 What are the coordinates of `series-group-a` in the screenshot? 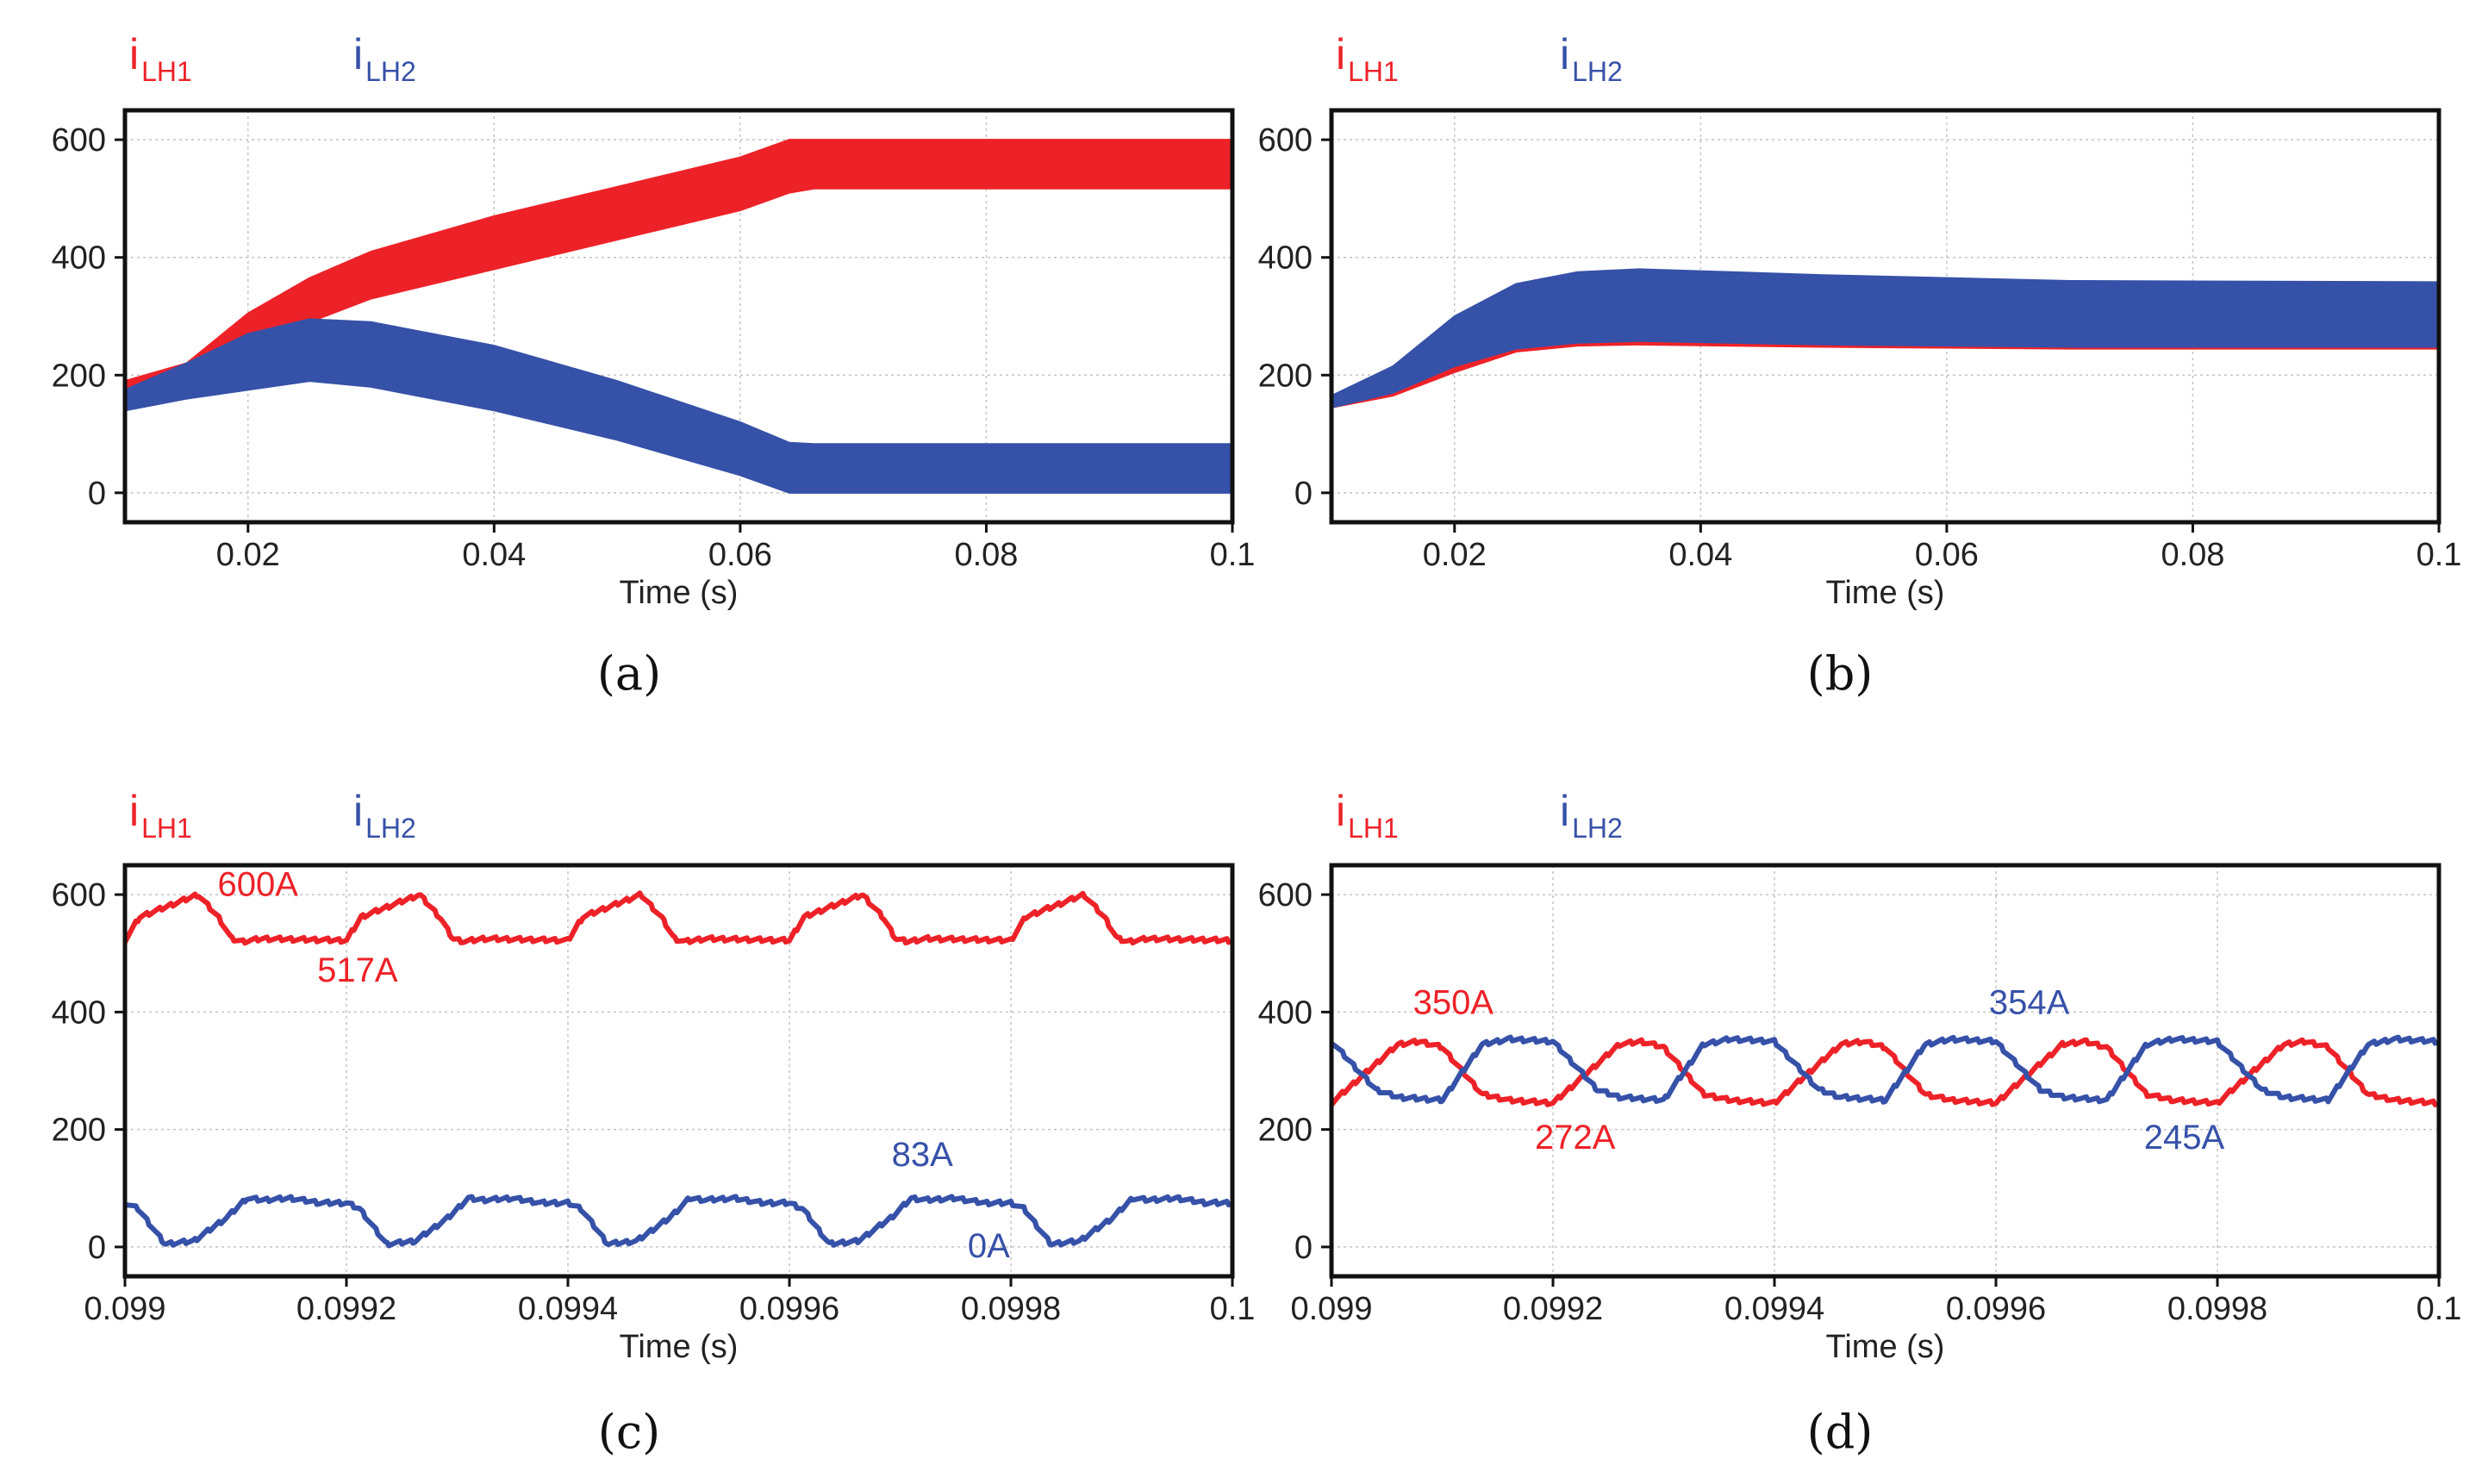 It's located at (678, 316).